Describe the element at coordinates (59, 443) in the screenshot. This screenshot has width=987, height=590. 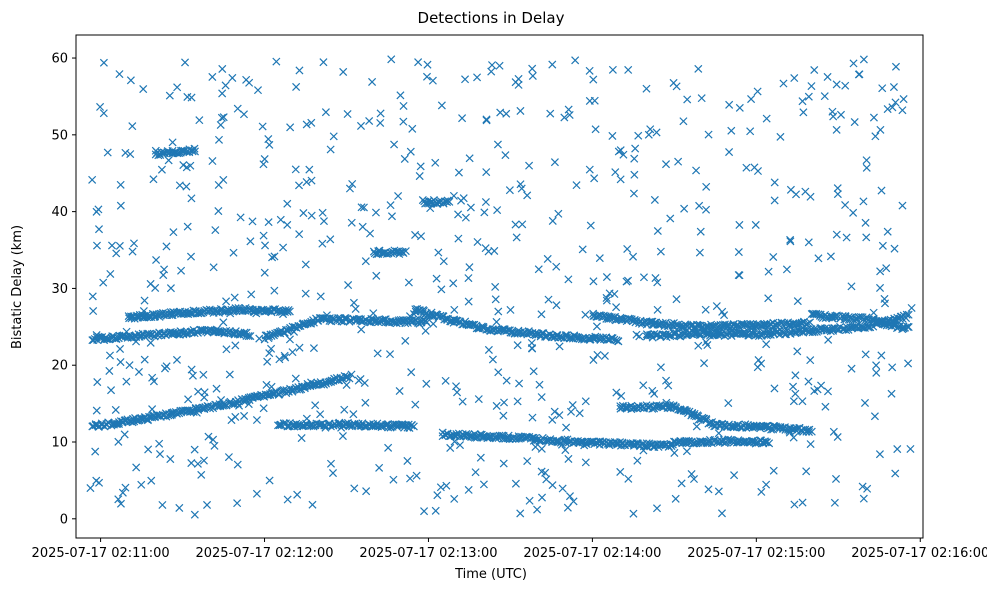
I see `y-tick-label: 10` at that location.